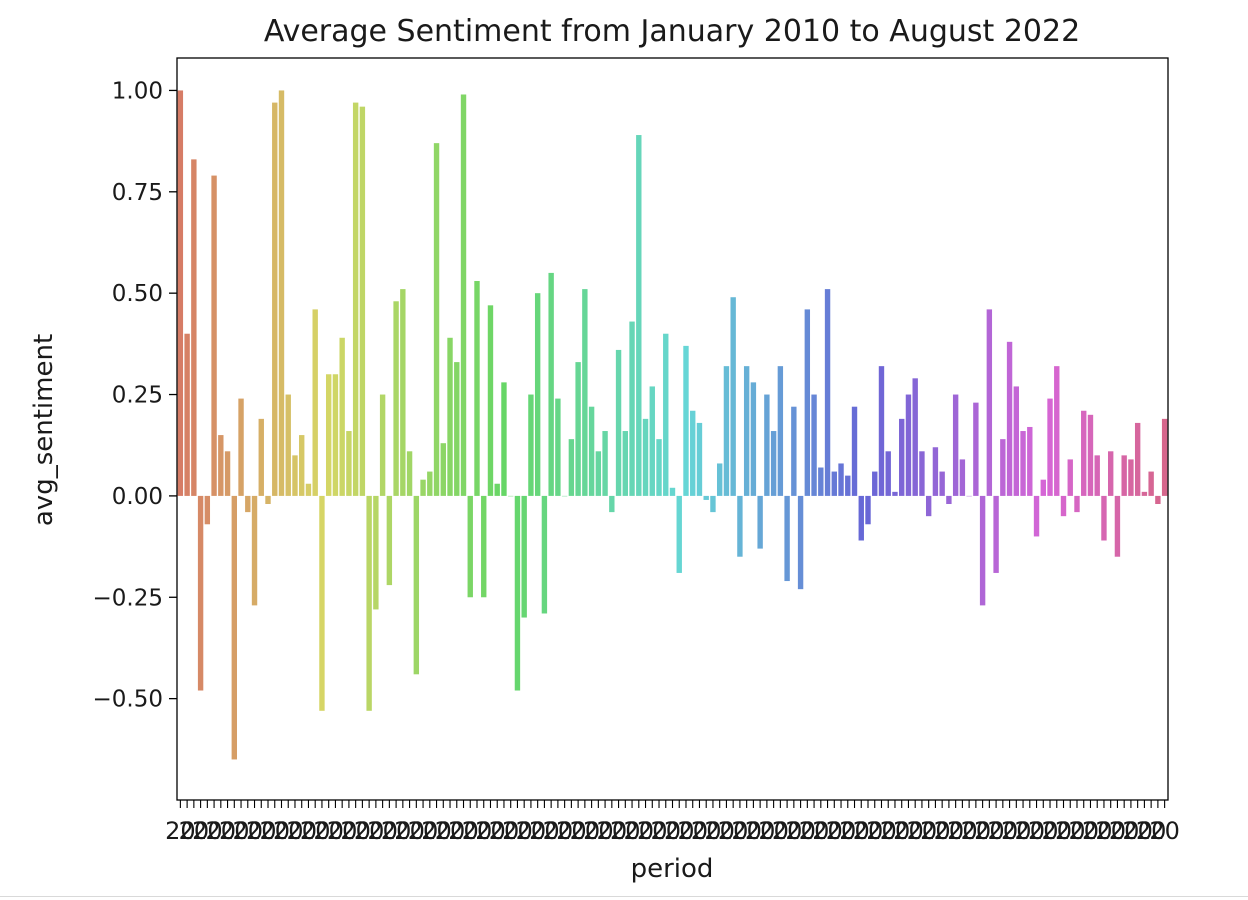 This screenshot has width=1248, height=900. I want to click on y-tick-label: 0.75, so click(137, 193).